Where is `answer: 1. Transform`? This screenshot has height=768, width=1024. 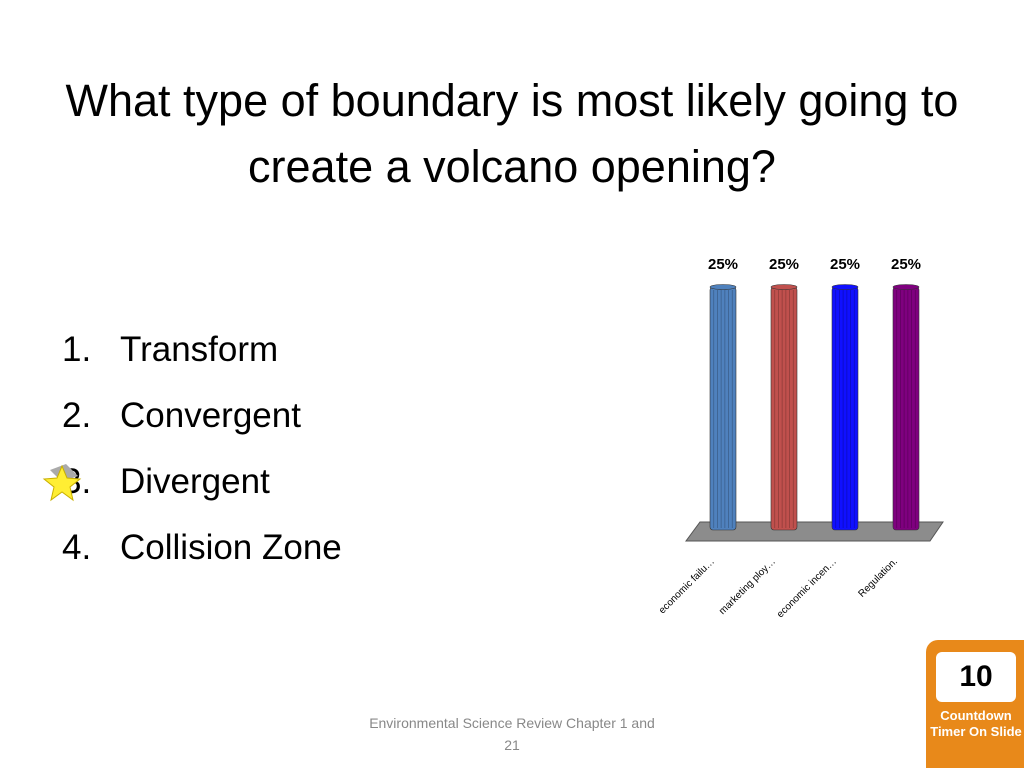
answer: 1. Transform is located at coordinates (202, 355).